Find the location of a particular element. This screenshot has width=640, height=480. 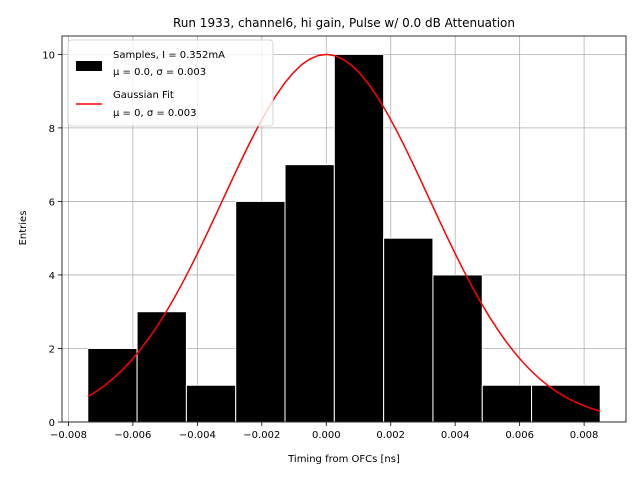

legend-box is located at coordinates (170, 83).